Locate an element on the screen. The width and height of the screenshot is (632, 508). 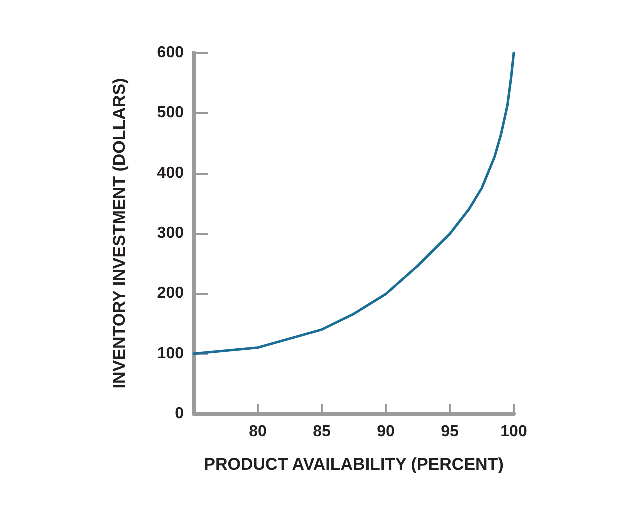
y-tick-label: 200 is located at coordinates (170, 293).